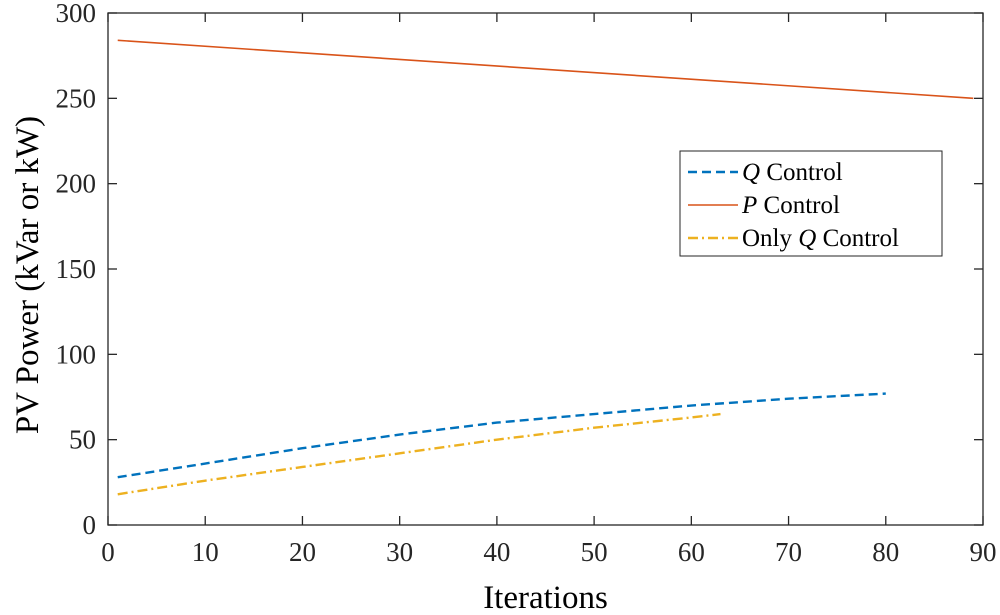 Image resolution: width=1000 pixels, height=615 pixels. I want to click on y-tick-label: 100, so click(76, 354).